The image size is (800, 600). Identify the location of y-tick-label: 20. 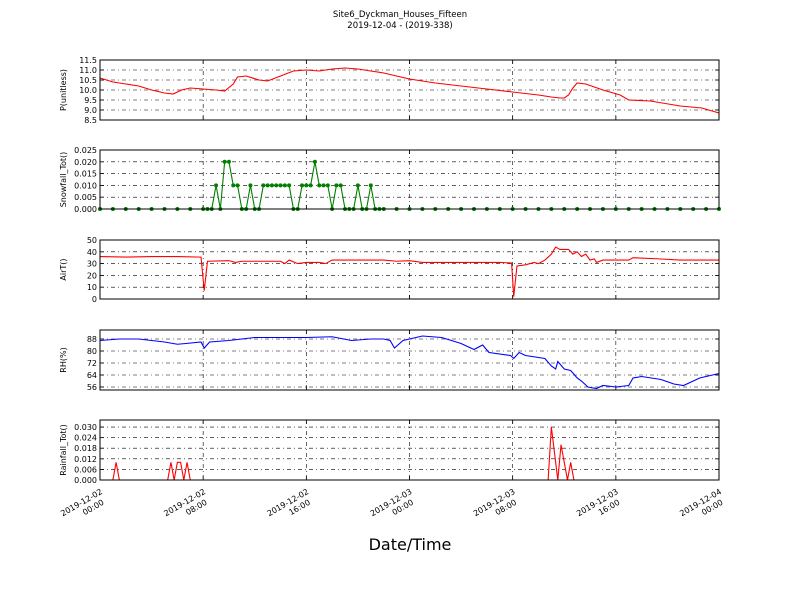
(92, 275).